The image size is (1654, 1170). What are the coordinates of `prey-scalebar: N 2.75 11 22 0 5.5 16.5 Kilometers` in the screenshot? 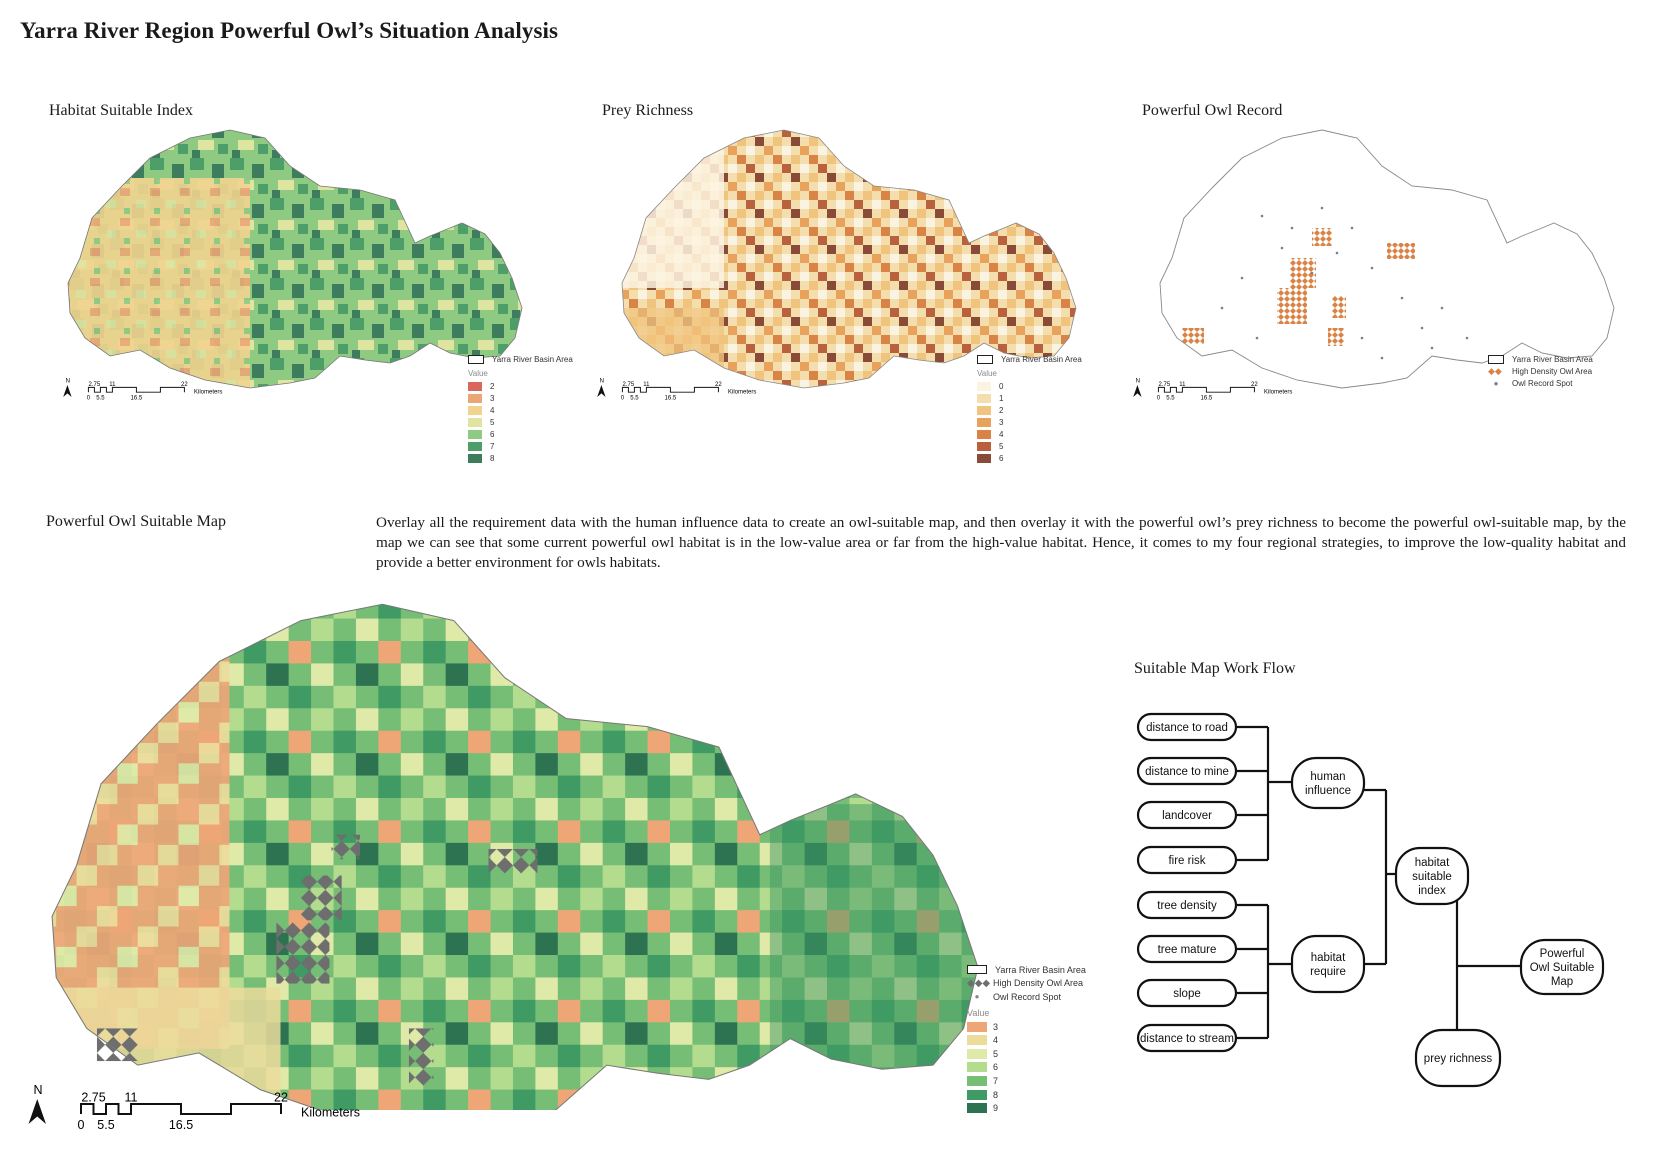 It's located at (676, 390).